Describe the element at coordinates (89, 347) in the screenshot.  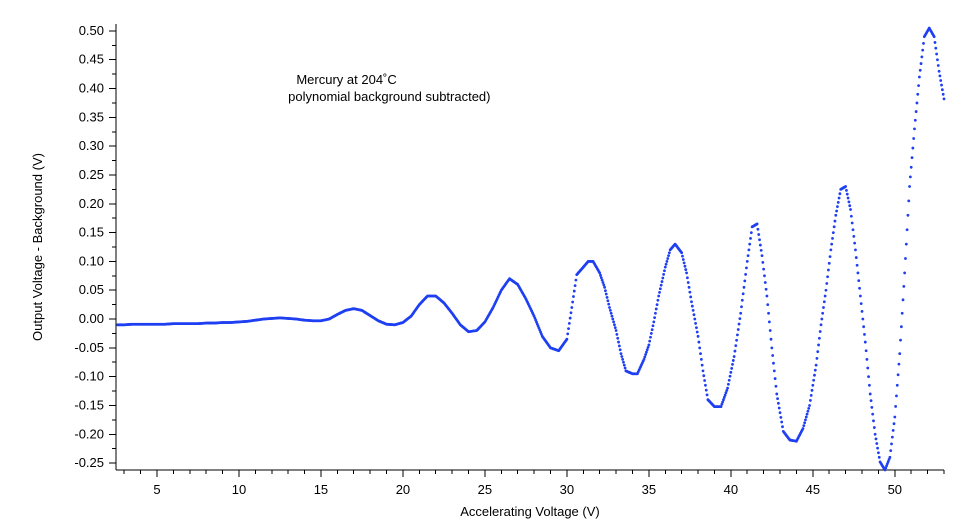
I see `y-tick-label: -0.05` at that location.